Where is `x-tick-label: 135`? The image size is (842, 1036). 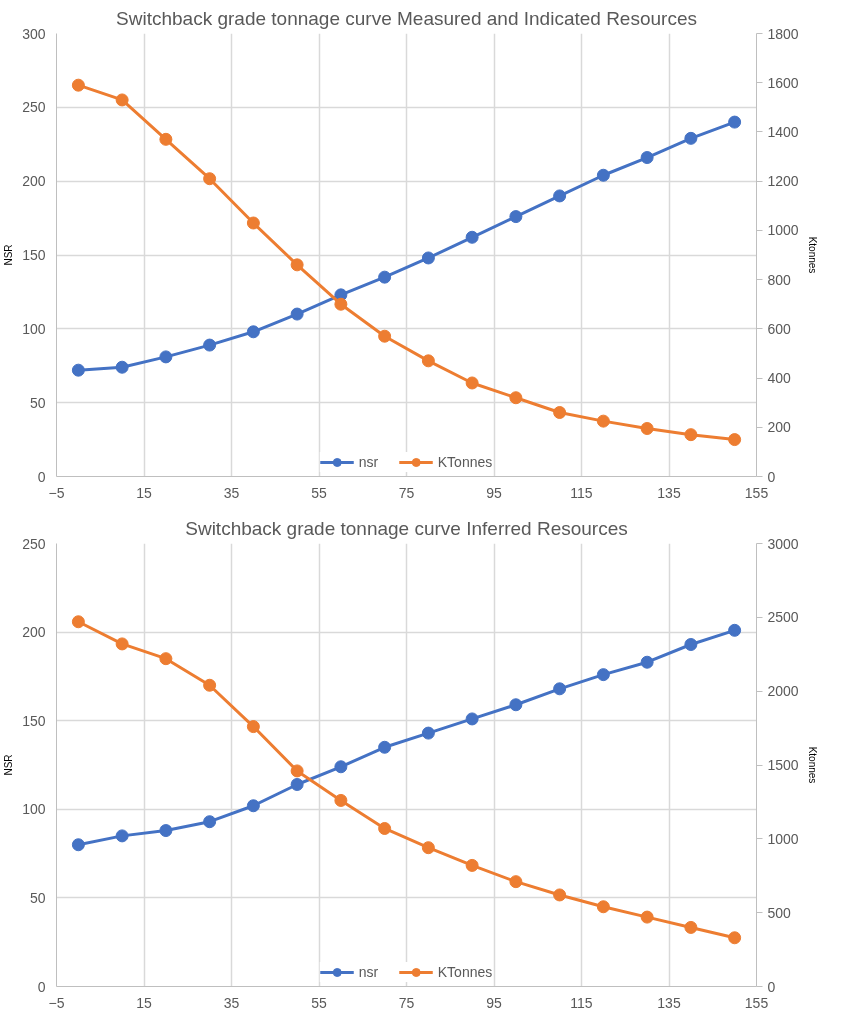
x-tick-label: 135 is located at coordinates (669, 492).